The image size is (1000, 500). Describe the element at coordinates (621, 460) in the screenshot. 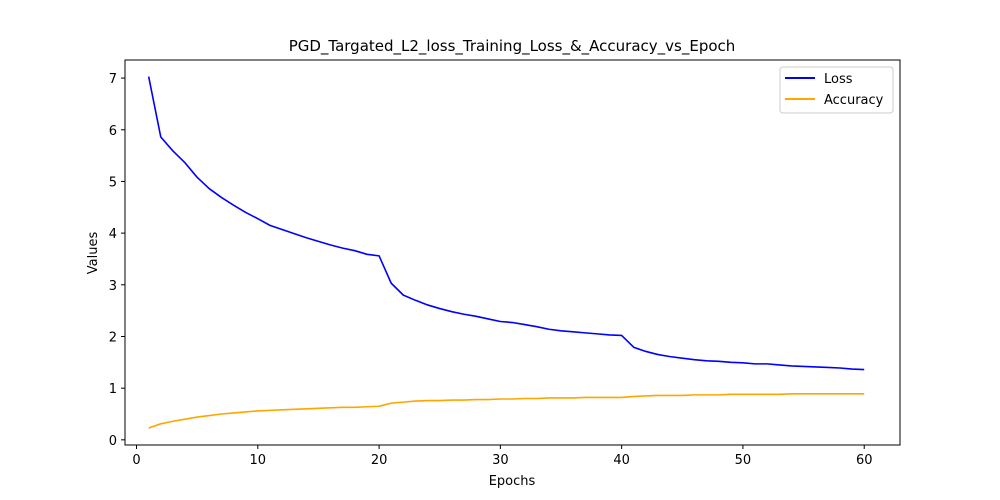

I see `x-tick-label: 40` at that location.